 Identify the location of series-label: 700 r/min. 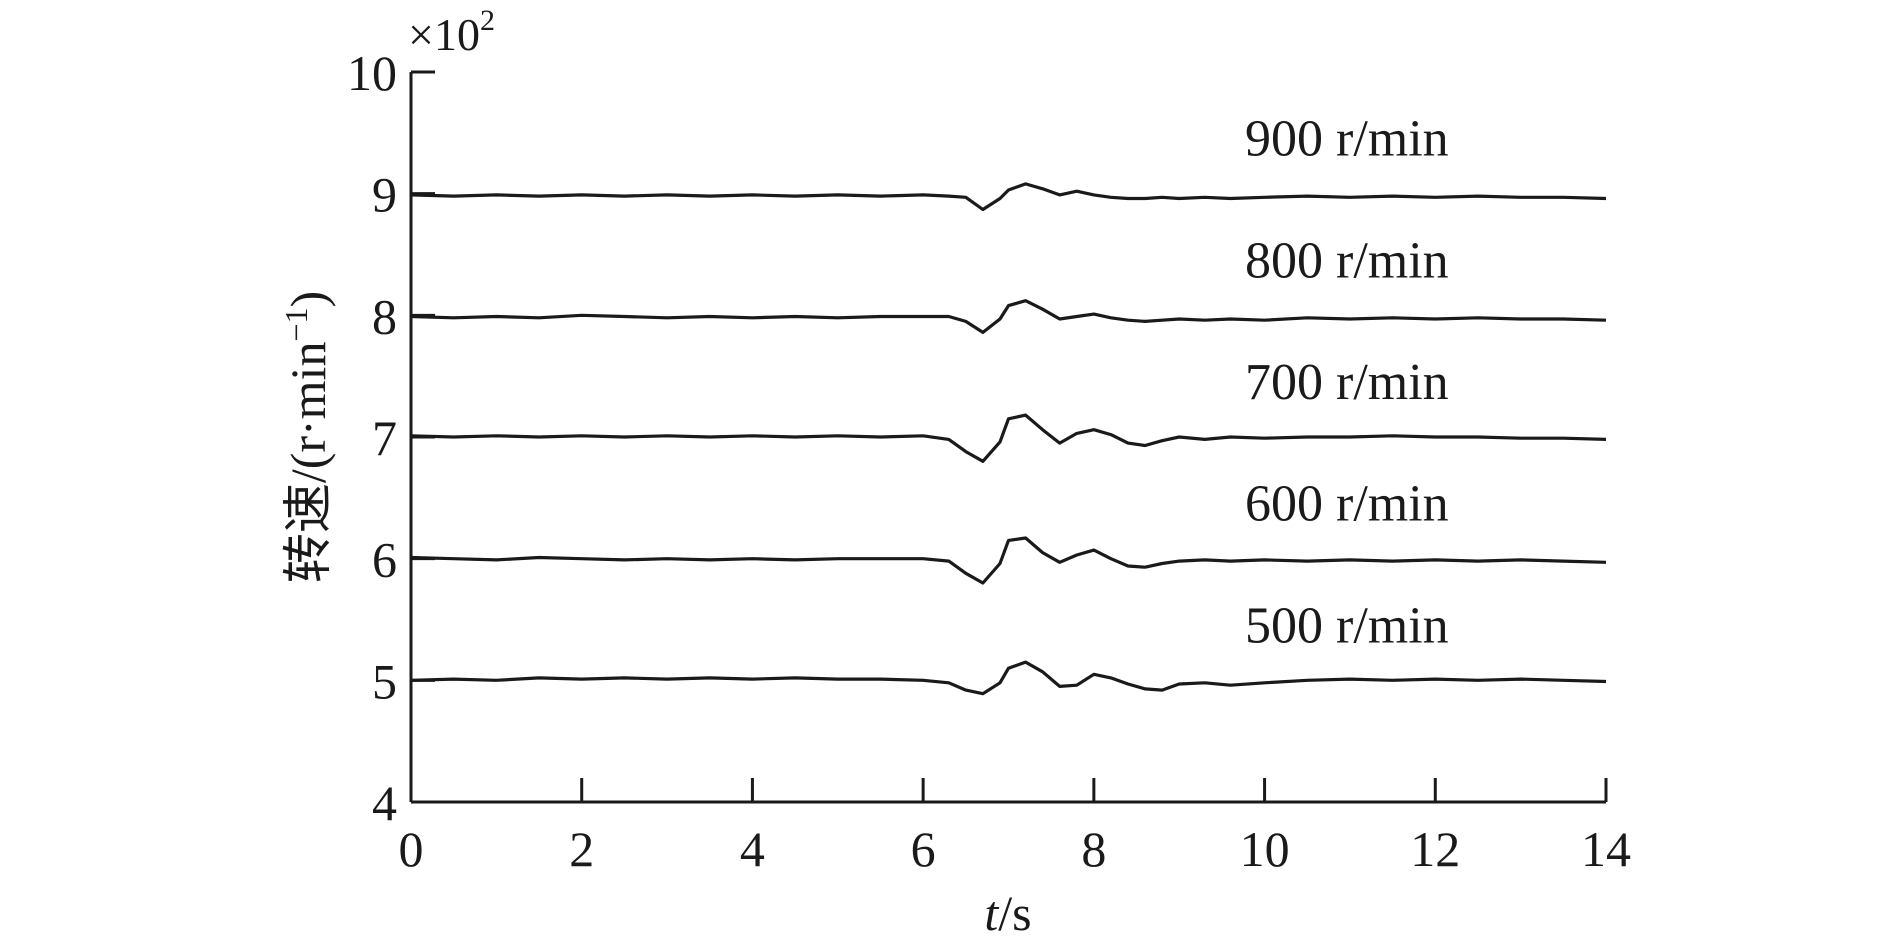
(1347, 382).